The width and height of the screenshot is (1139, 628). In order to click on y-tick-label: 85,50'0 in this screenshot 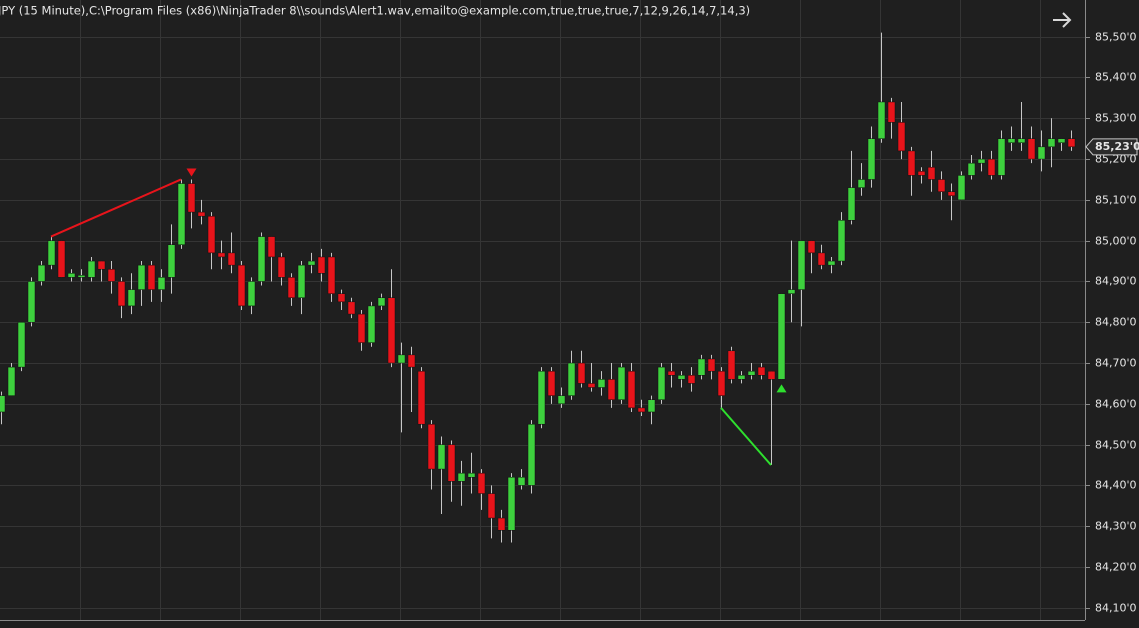, I will do `click(1116, 37)`.